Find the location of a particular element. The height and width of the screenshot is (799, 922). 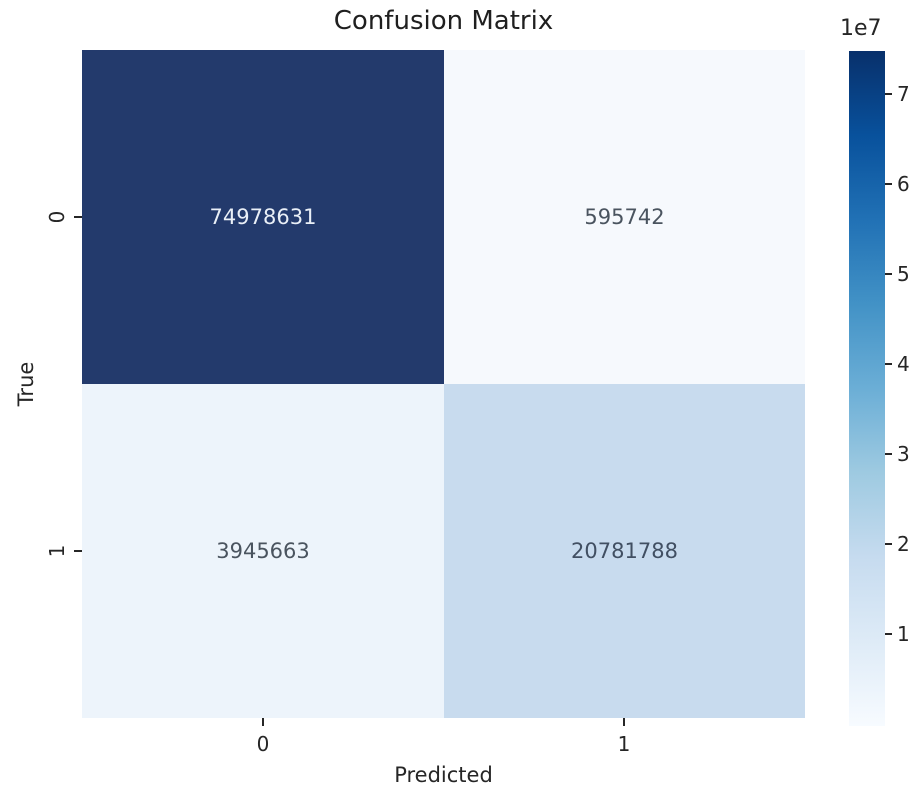

x-axis-label: Predicted is located at coordinates (443, 775).